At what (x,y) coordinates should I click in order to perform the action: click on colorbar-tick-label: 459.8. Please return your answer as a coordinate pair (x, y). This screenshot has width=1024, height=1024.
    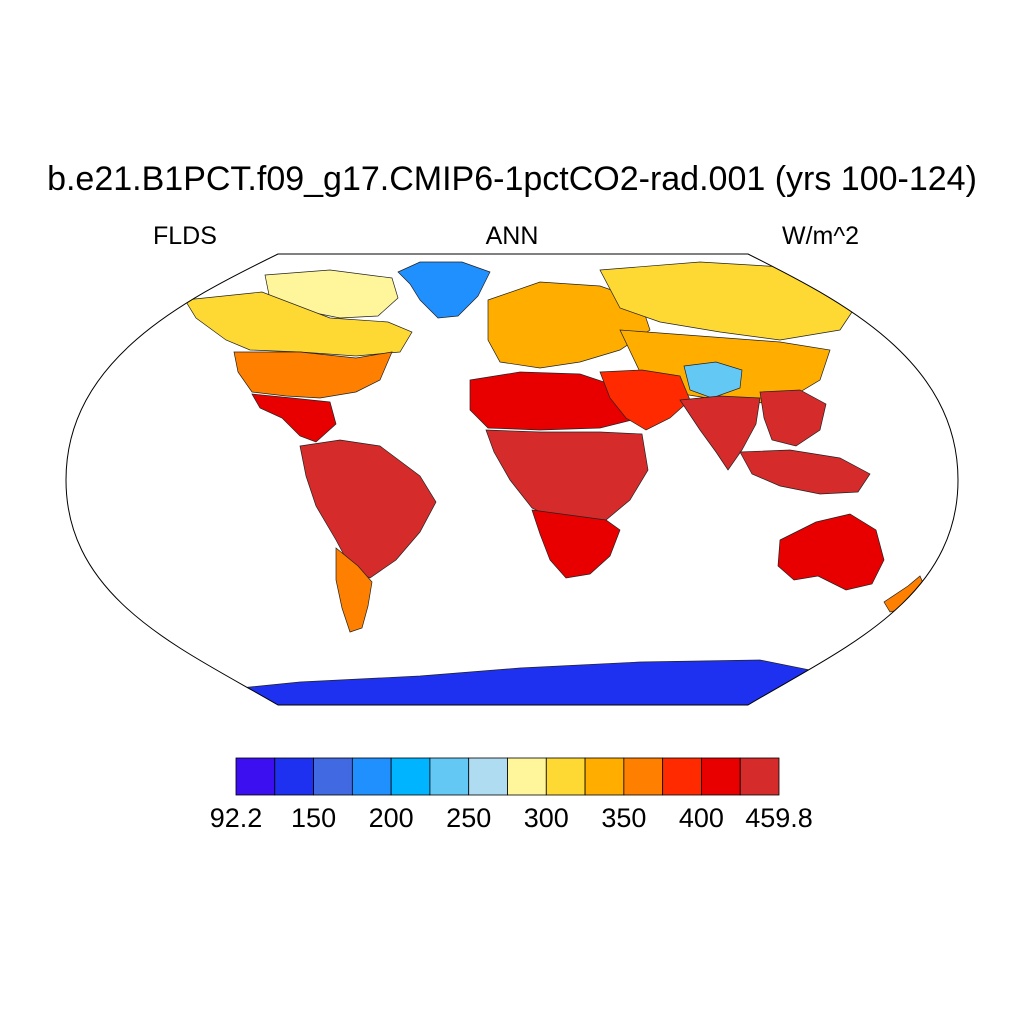
    Looking at the image, I should click on (779, 818).